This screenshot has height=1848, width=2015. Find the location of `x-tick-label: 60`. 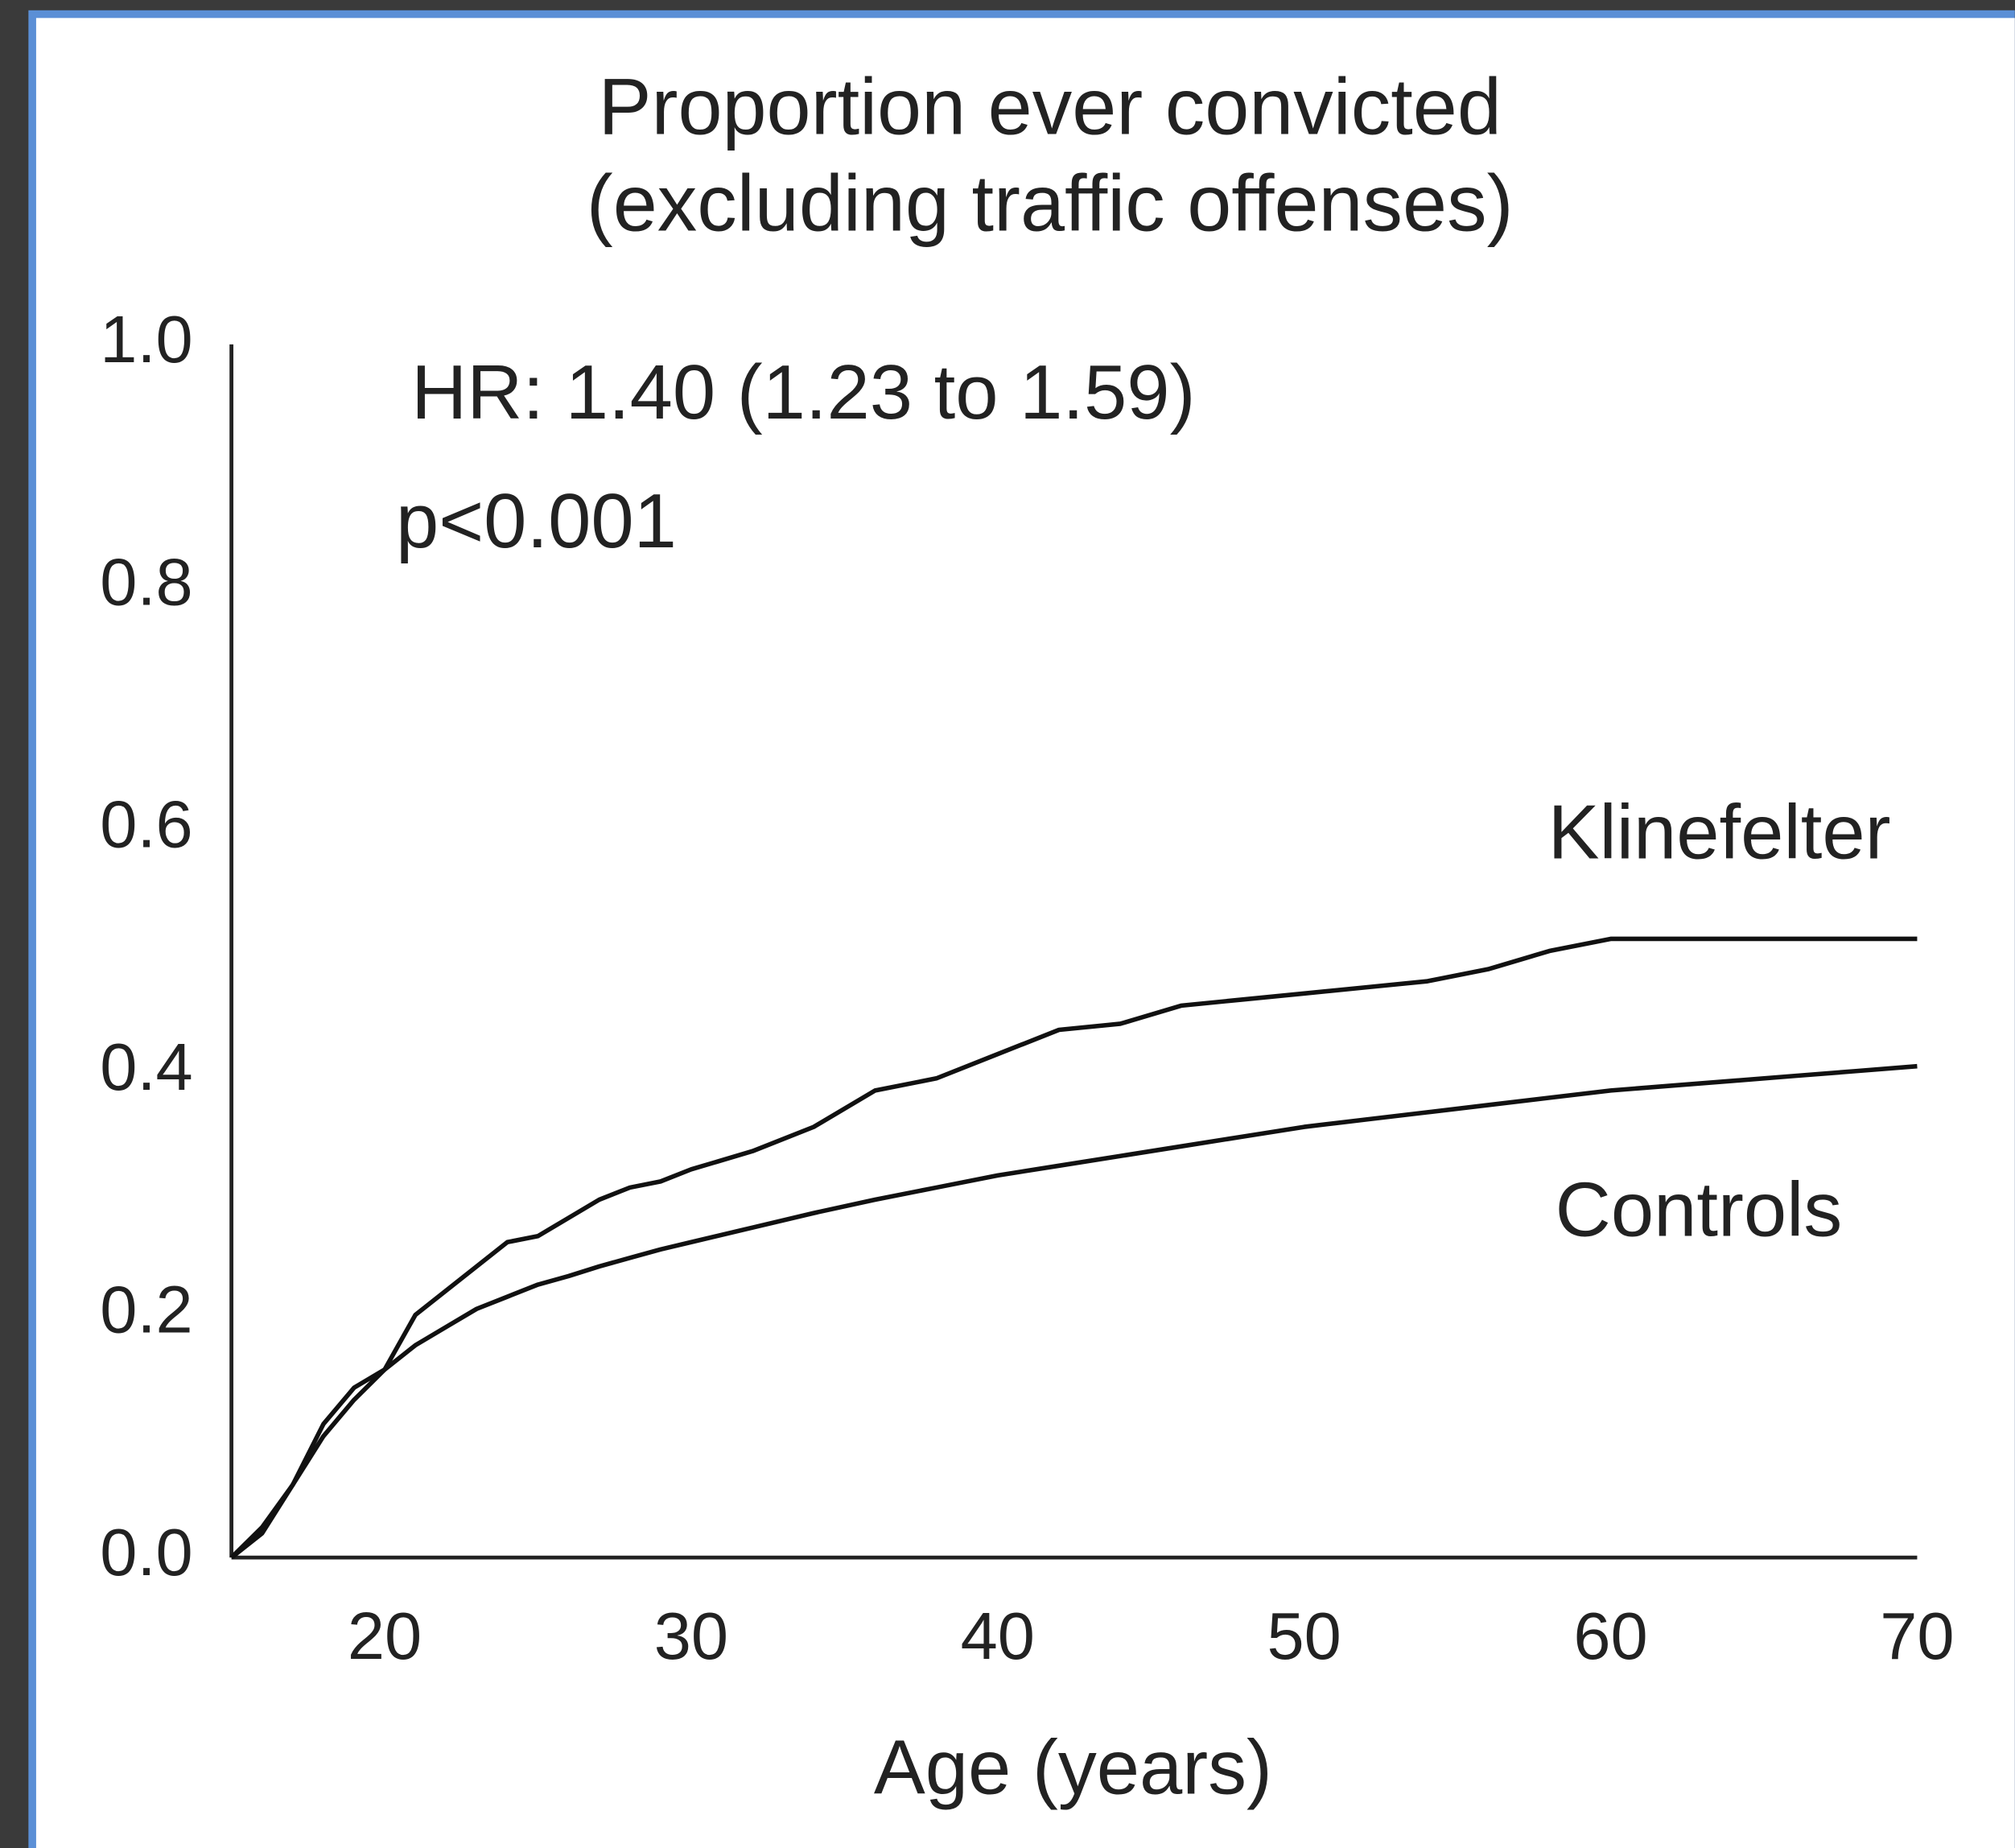

x-tick-label: 60 is located at coordinates (1610, 1635).